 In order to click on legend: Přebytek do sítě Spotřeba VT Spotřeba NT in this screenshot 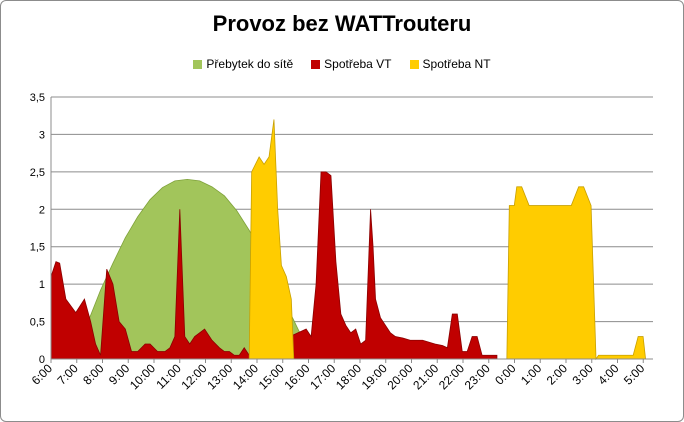, I will do `click(342, 64)`.